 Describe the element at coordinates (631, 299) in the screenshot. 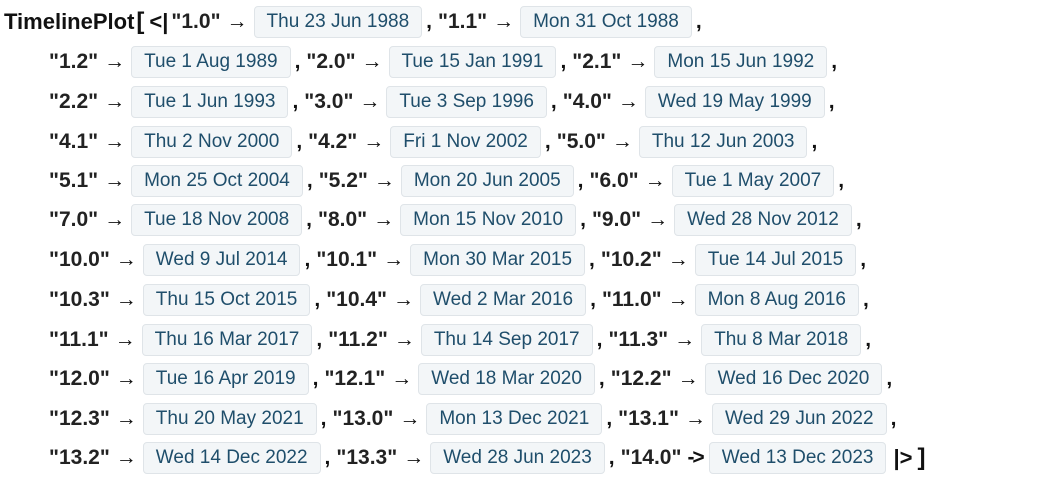

I see `version-key: "11.0"` at that location.